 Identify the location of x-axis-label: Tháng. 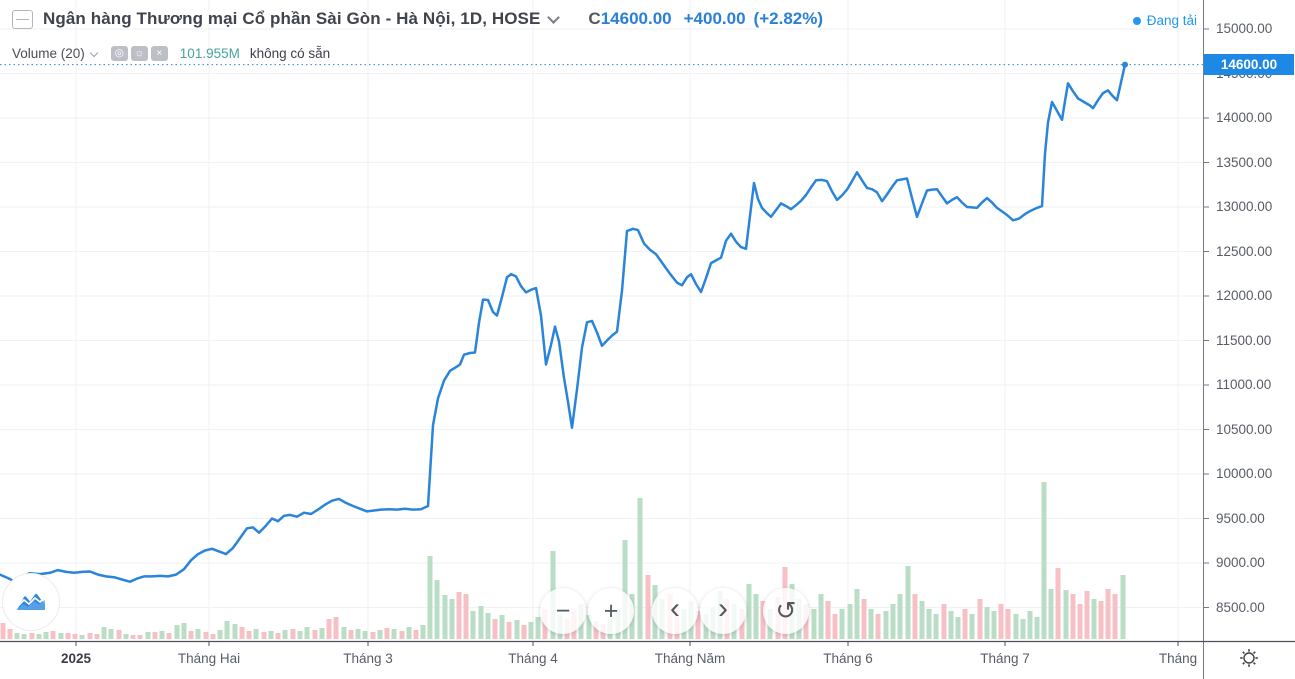
(1178, 658).